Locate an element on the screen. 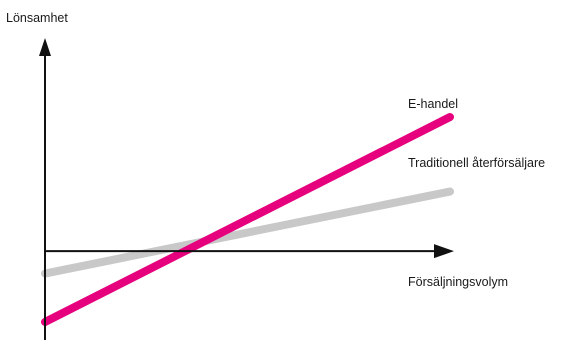  y-axis-label: Lönsamhet is located at coordinates (37, 18).